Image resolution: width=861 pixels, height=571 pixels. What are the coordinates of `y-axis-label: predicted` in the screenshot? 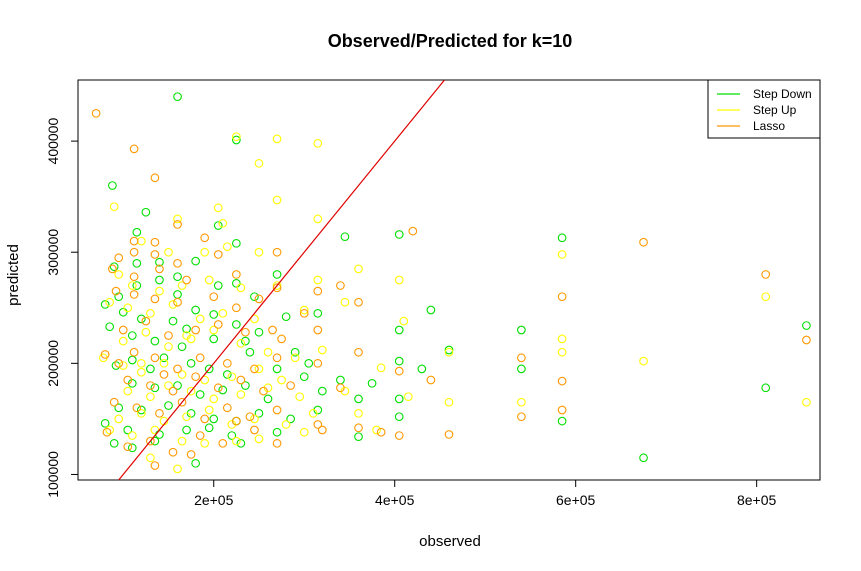 It's located at (13, 275).